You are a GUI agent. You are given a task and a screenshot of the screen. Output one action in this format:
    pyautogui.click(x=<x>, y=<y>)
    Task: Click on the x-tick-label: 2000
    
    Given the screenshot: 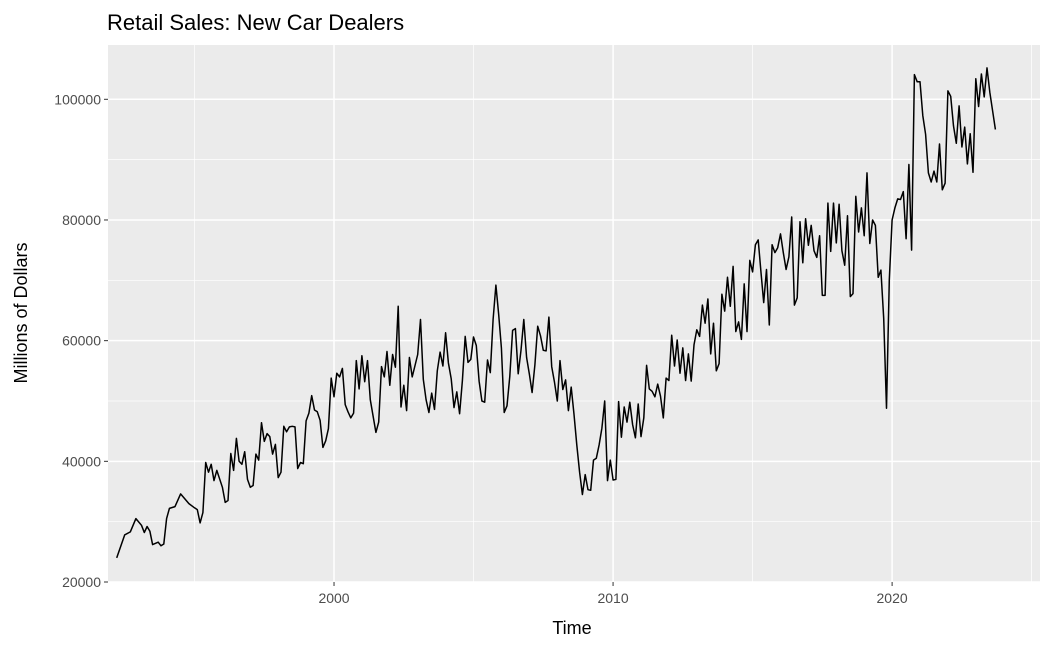 What is the action you would take?
    pyautogui.click(x=333, y=598)
    